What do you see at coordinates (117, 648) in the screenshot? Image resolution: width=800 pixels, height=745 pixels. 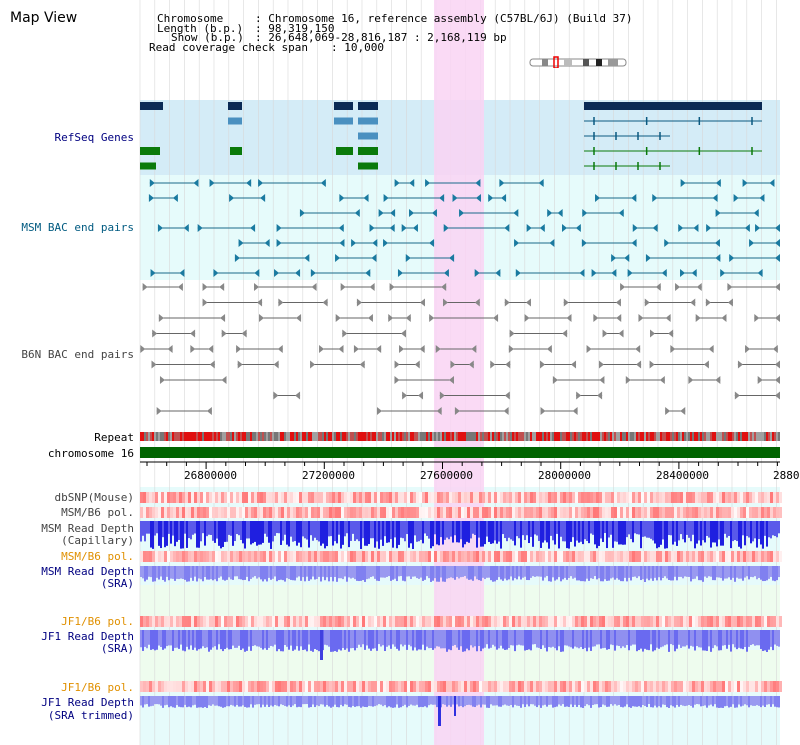 I see `track-label-jf1-depth-sra-2: (SRA)` at bounding box center [117, 648].